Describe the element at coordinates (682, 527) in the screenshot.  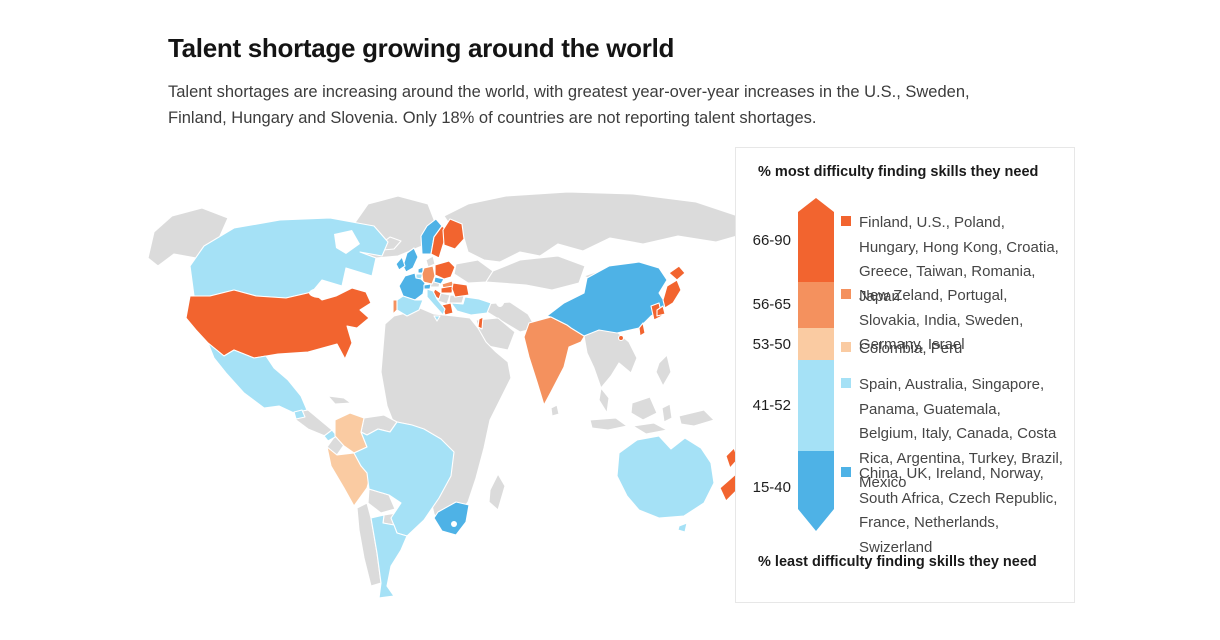
I see `country-tasmania` at that location.